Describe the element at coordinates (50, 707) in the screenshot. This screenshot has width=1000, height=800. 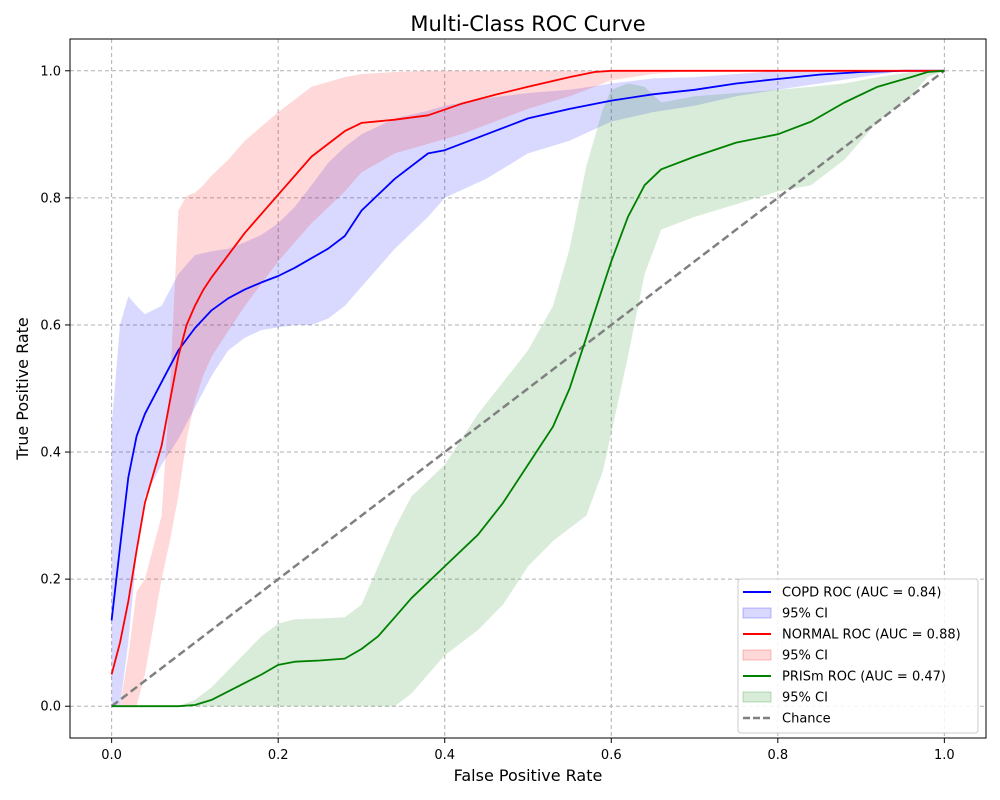
I see `y-tick-label: 0.0` at that location.